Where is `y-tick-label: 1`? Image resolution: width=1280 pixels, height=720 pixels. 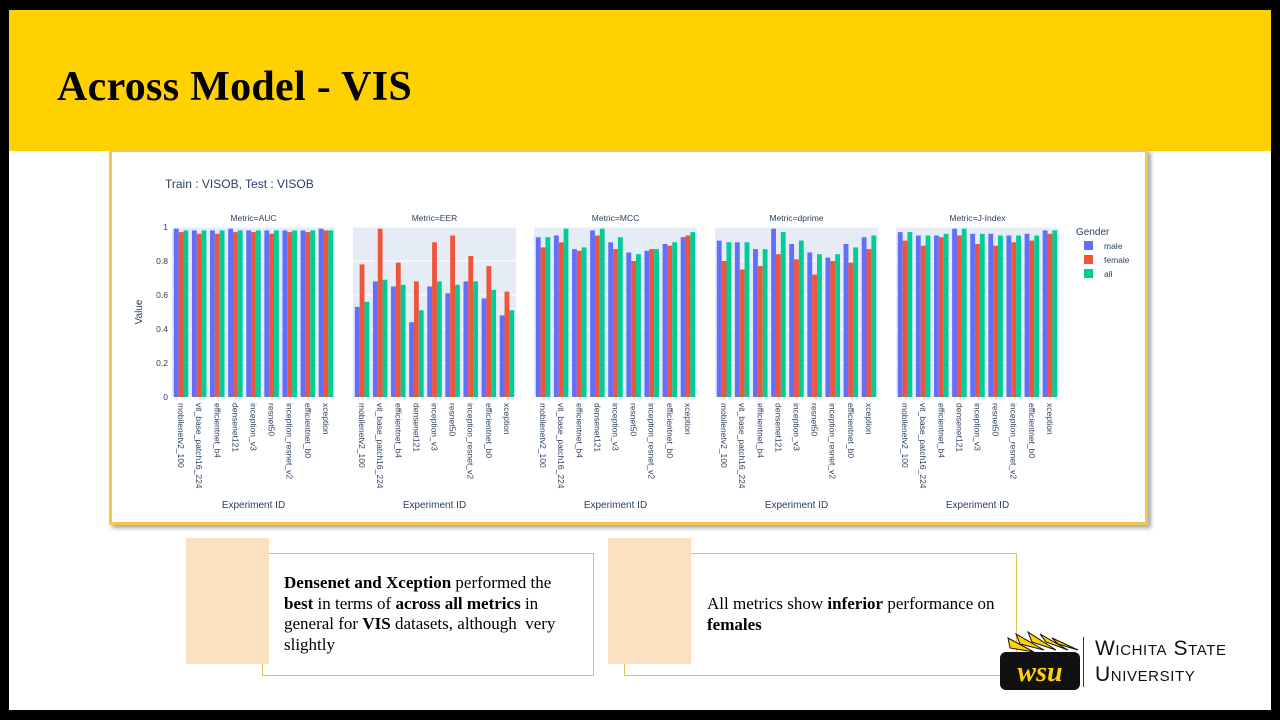
y-tick-label: 1 is located at coordinates (165, 227).